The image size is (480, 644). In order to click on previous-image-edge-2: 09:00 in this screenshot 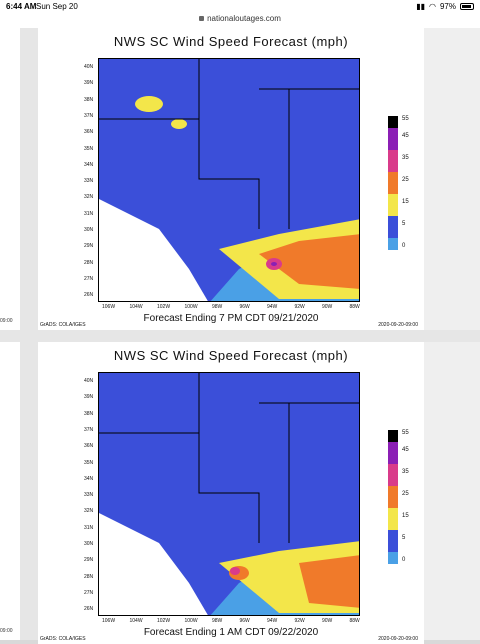, I will do `click(10, 491)`.